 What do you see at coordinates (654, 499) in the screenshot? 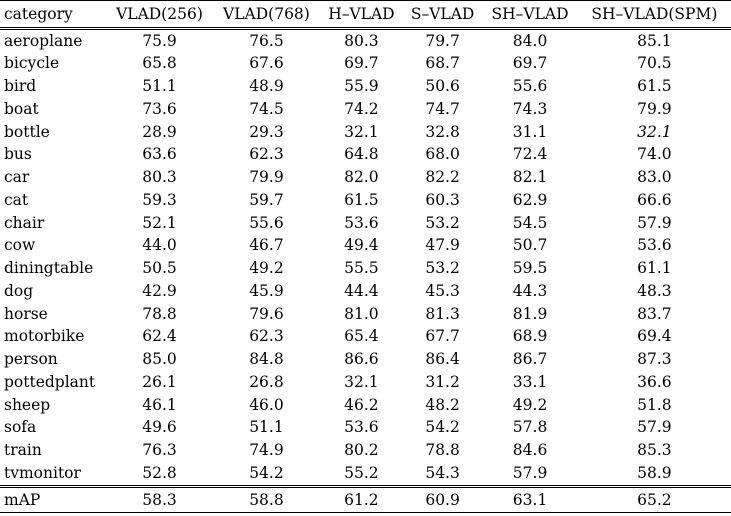
I see `footer-cell: 65.2` at bounding box center [654, 499].